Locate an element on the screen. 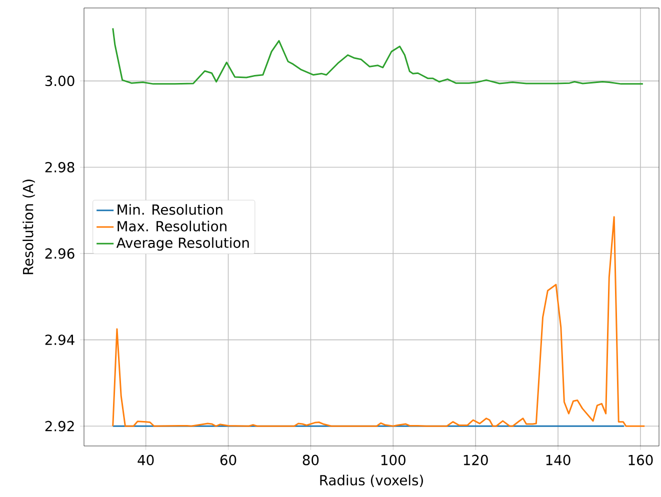  x-tick-label: 80 is located at coordinates (310, 460).